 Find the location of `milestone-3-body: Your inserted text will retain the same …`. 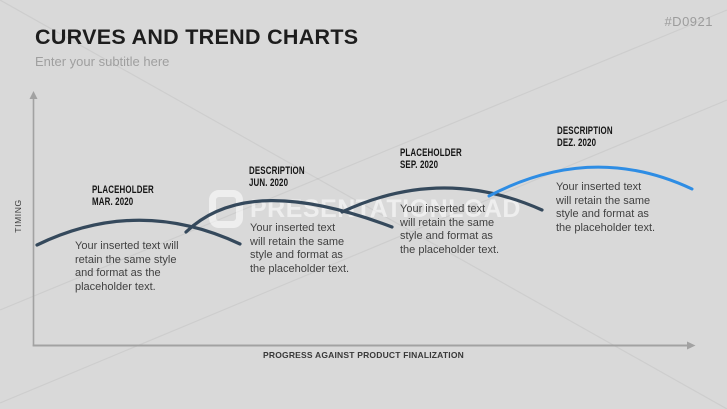

milestone-3-body: Your inserted text will retain the same … is located at coordinates (450, 229).